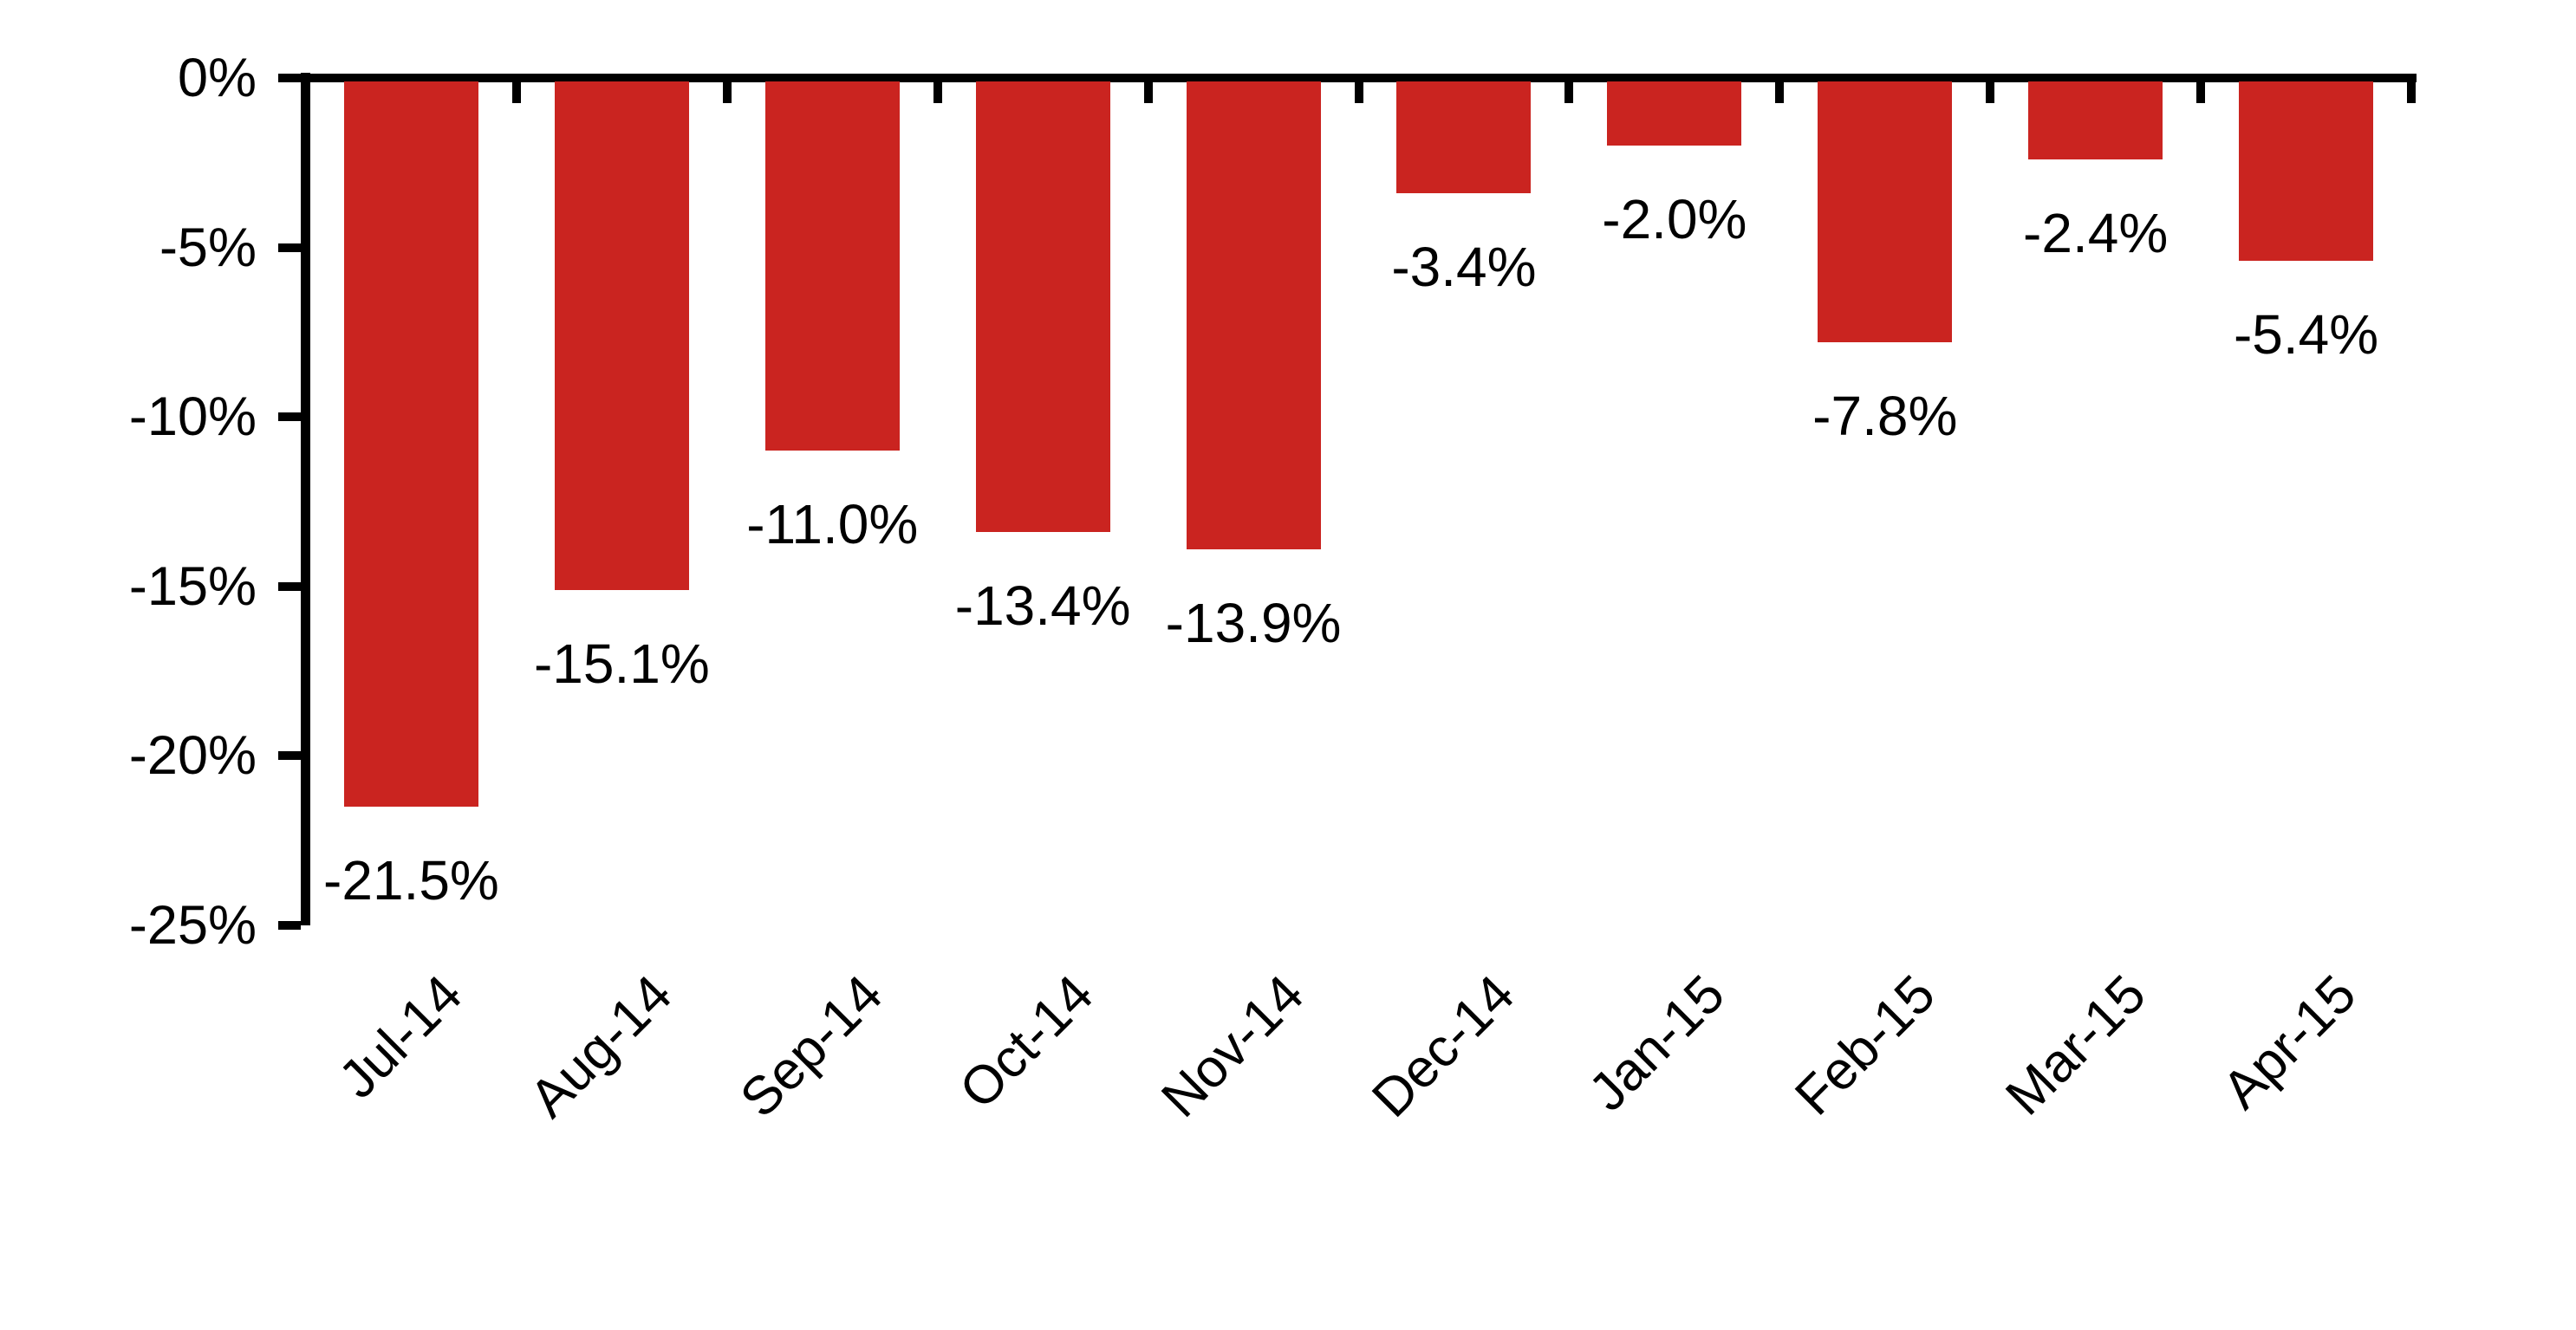 Image resolution: width=2576 pixels, height=1330 pixels. Describe the element at coordinates (811, 1046) in the screenshot. I see `x-category-label-text: Sep-14` at that location.